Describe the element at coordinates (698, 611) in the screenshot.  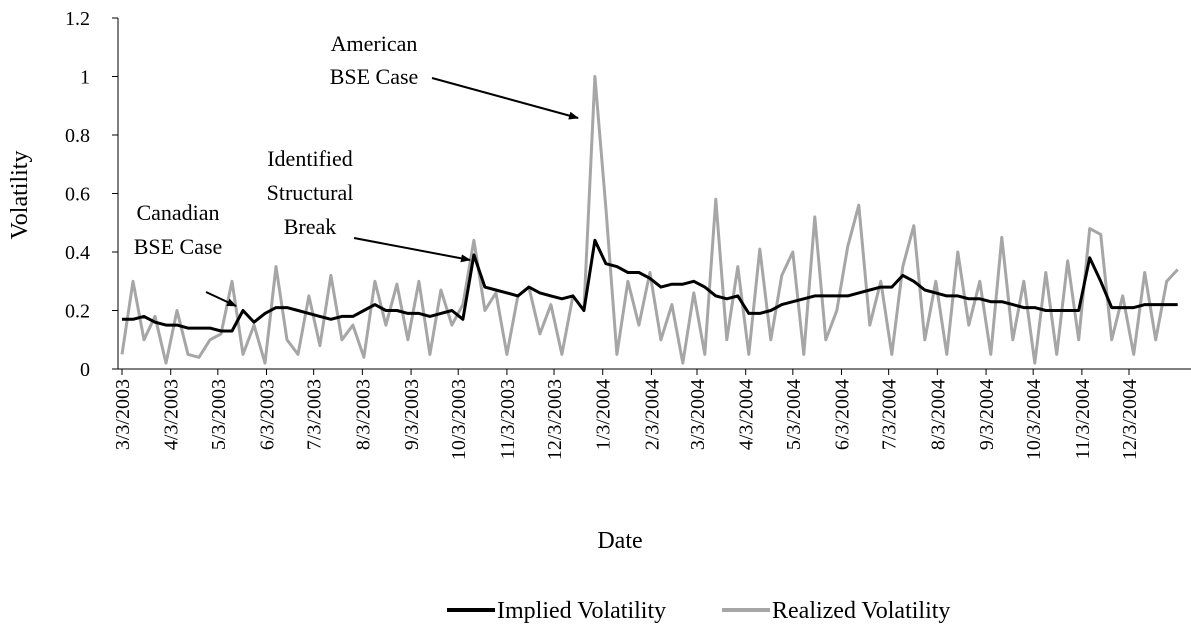
I see `legend: Implied Volatility Realized Volatility` at that location.